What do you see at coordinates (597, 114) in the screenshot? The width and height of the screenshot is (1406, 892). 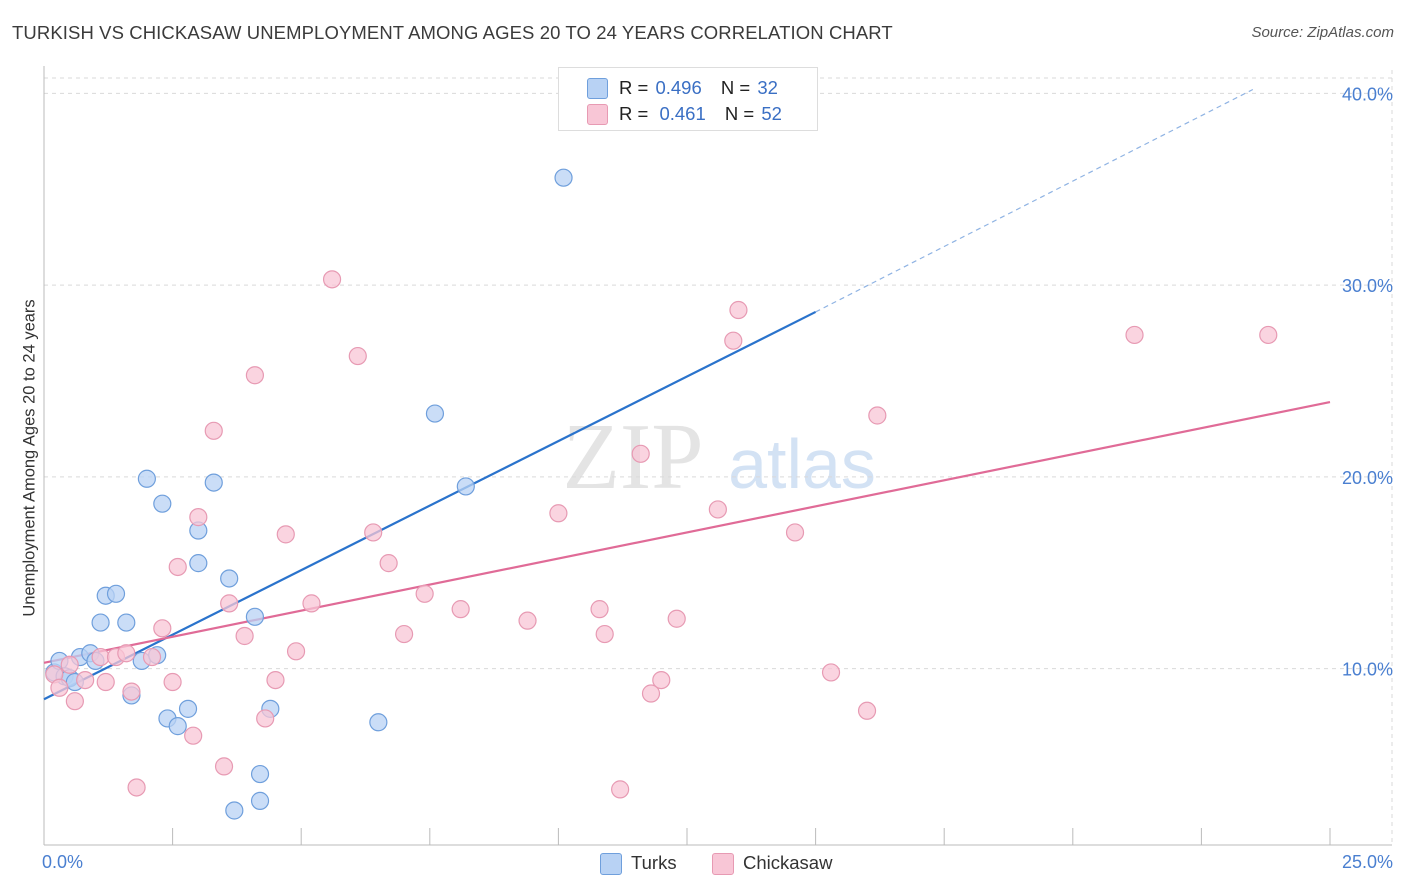 I see `chickasaw-swatch` at bounding box center [597, 114].